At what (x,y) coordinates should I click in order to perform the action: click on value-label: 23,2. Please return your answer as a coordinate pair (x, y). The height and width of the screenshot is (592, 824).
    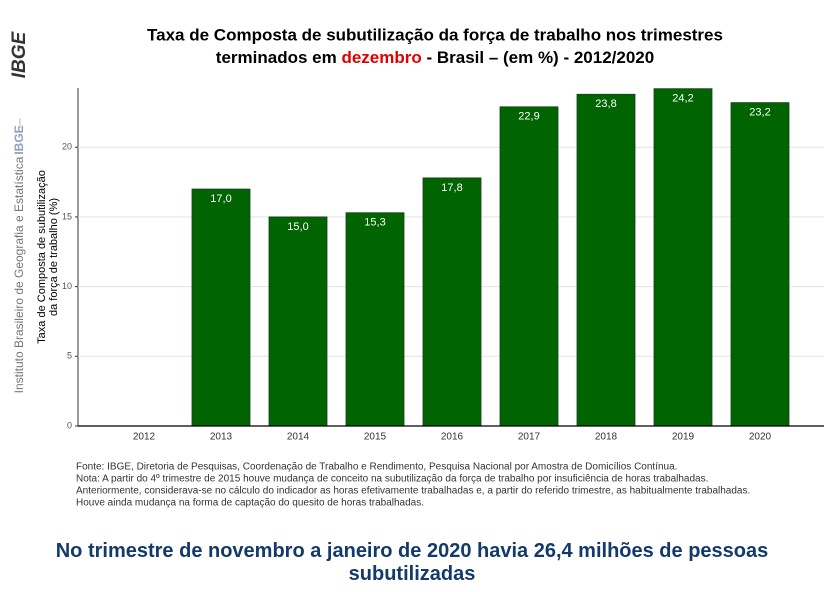
    Looking at the image, I should click on (759, 113).